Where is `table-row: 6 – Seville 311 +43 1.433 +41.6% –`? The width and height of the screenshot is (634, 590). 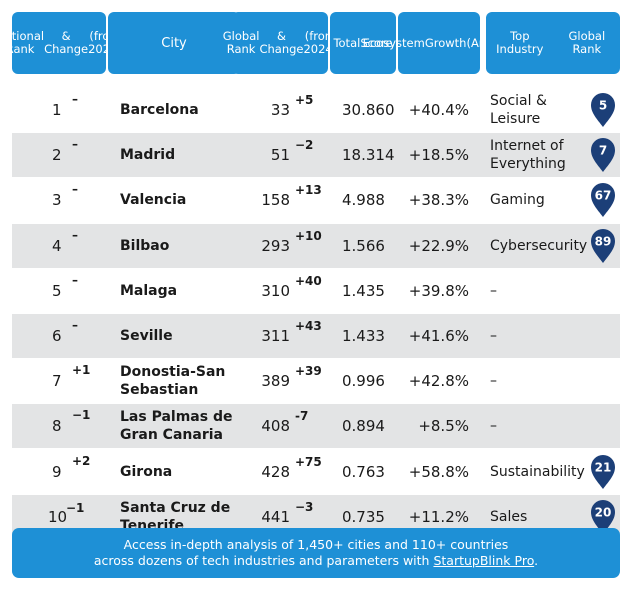
table-row: 6 – Seville 311 +43 1.433 +41.6% – is located at coordinates (316, 336).